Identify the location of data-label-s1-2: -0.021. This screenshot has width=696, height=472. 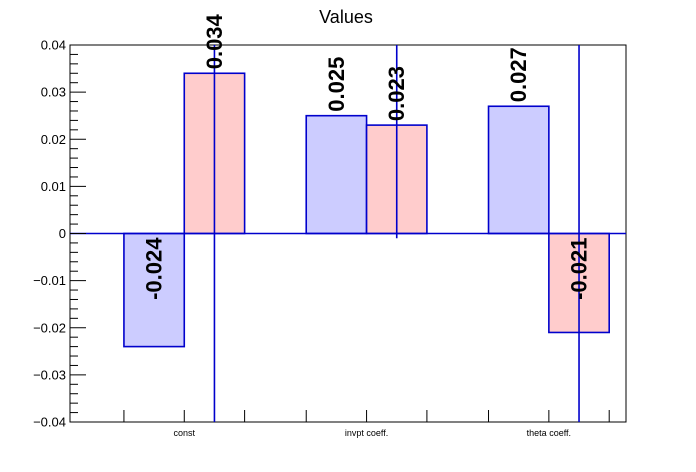
(579, 269).